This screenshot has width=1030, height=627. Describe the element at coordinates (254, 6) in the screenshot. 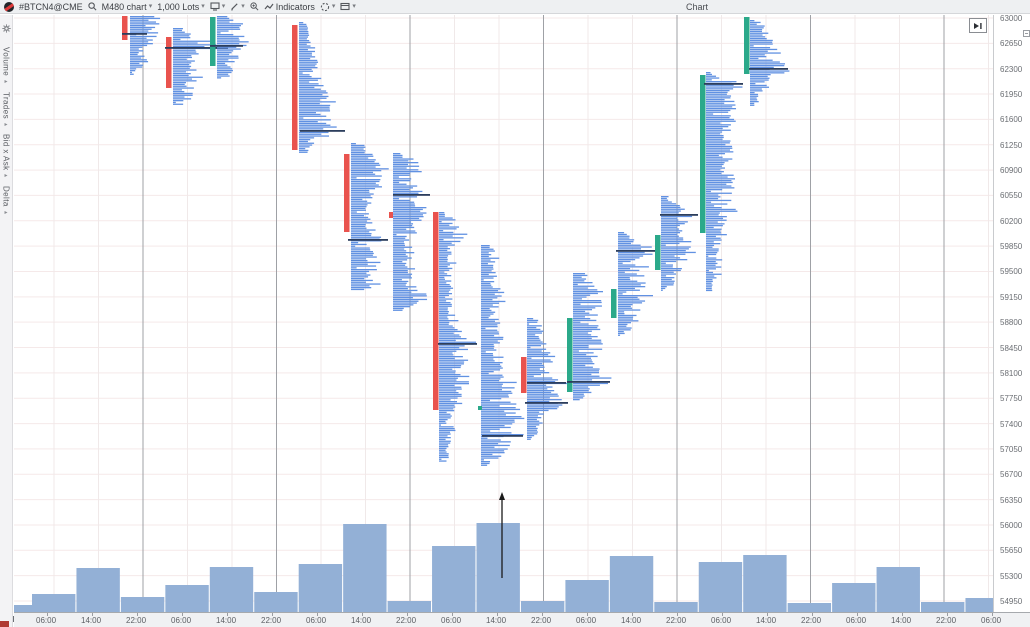

I see `zoom-in-icon` at that location.